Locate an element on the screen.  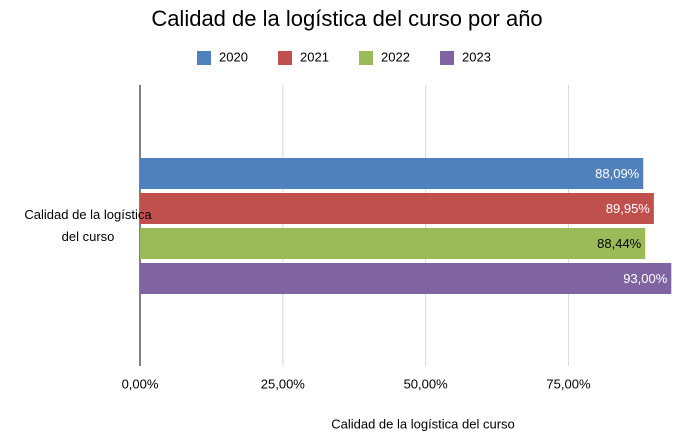
legend-label: 2020 is located at coordinates (233, 56).